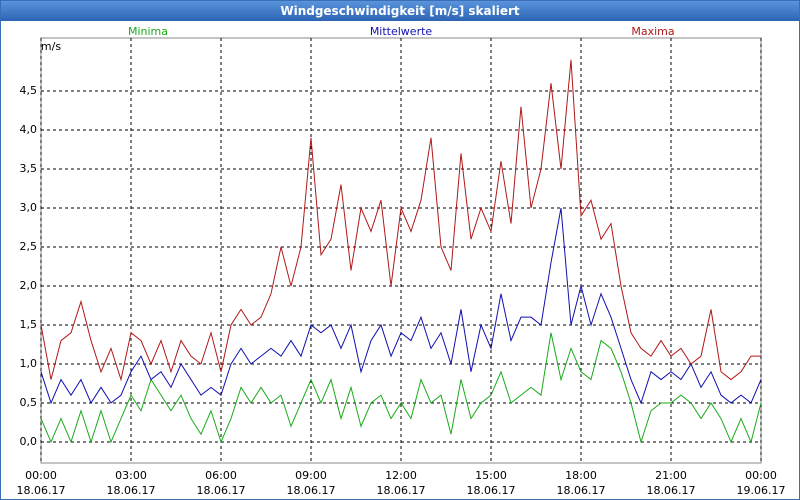 This screenshot has width=800, height=500. Describe the element at coordinates (29, 363) in the screenshot. I see `y-tick-label: 1,0` at that location.